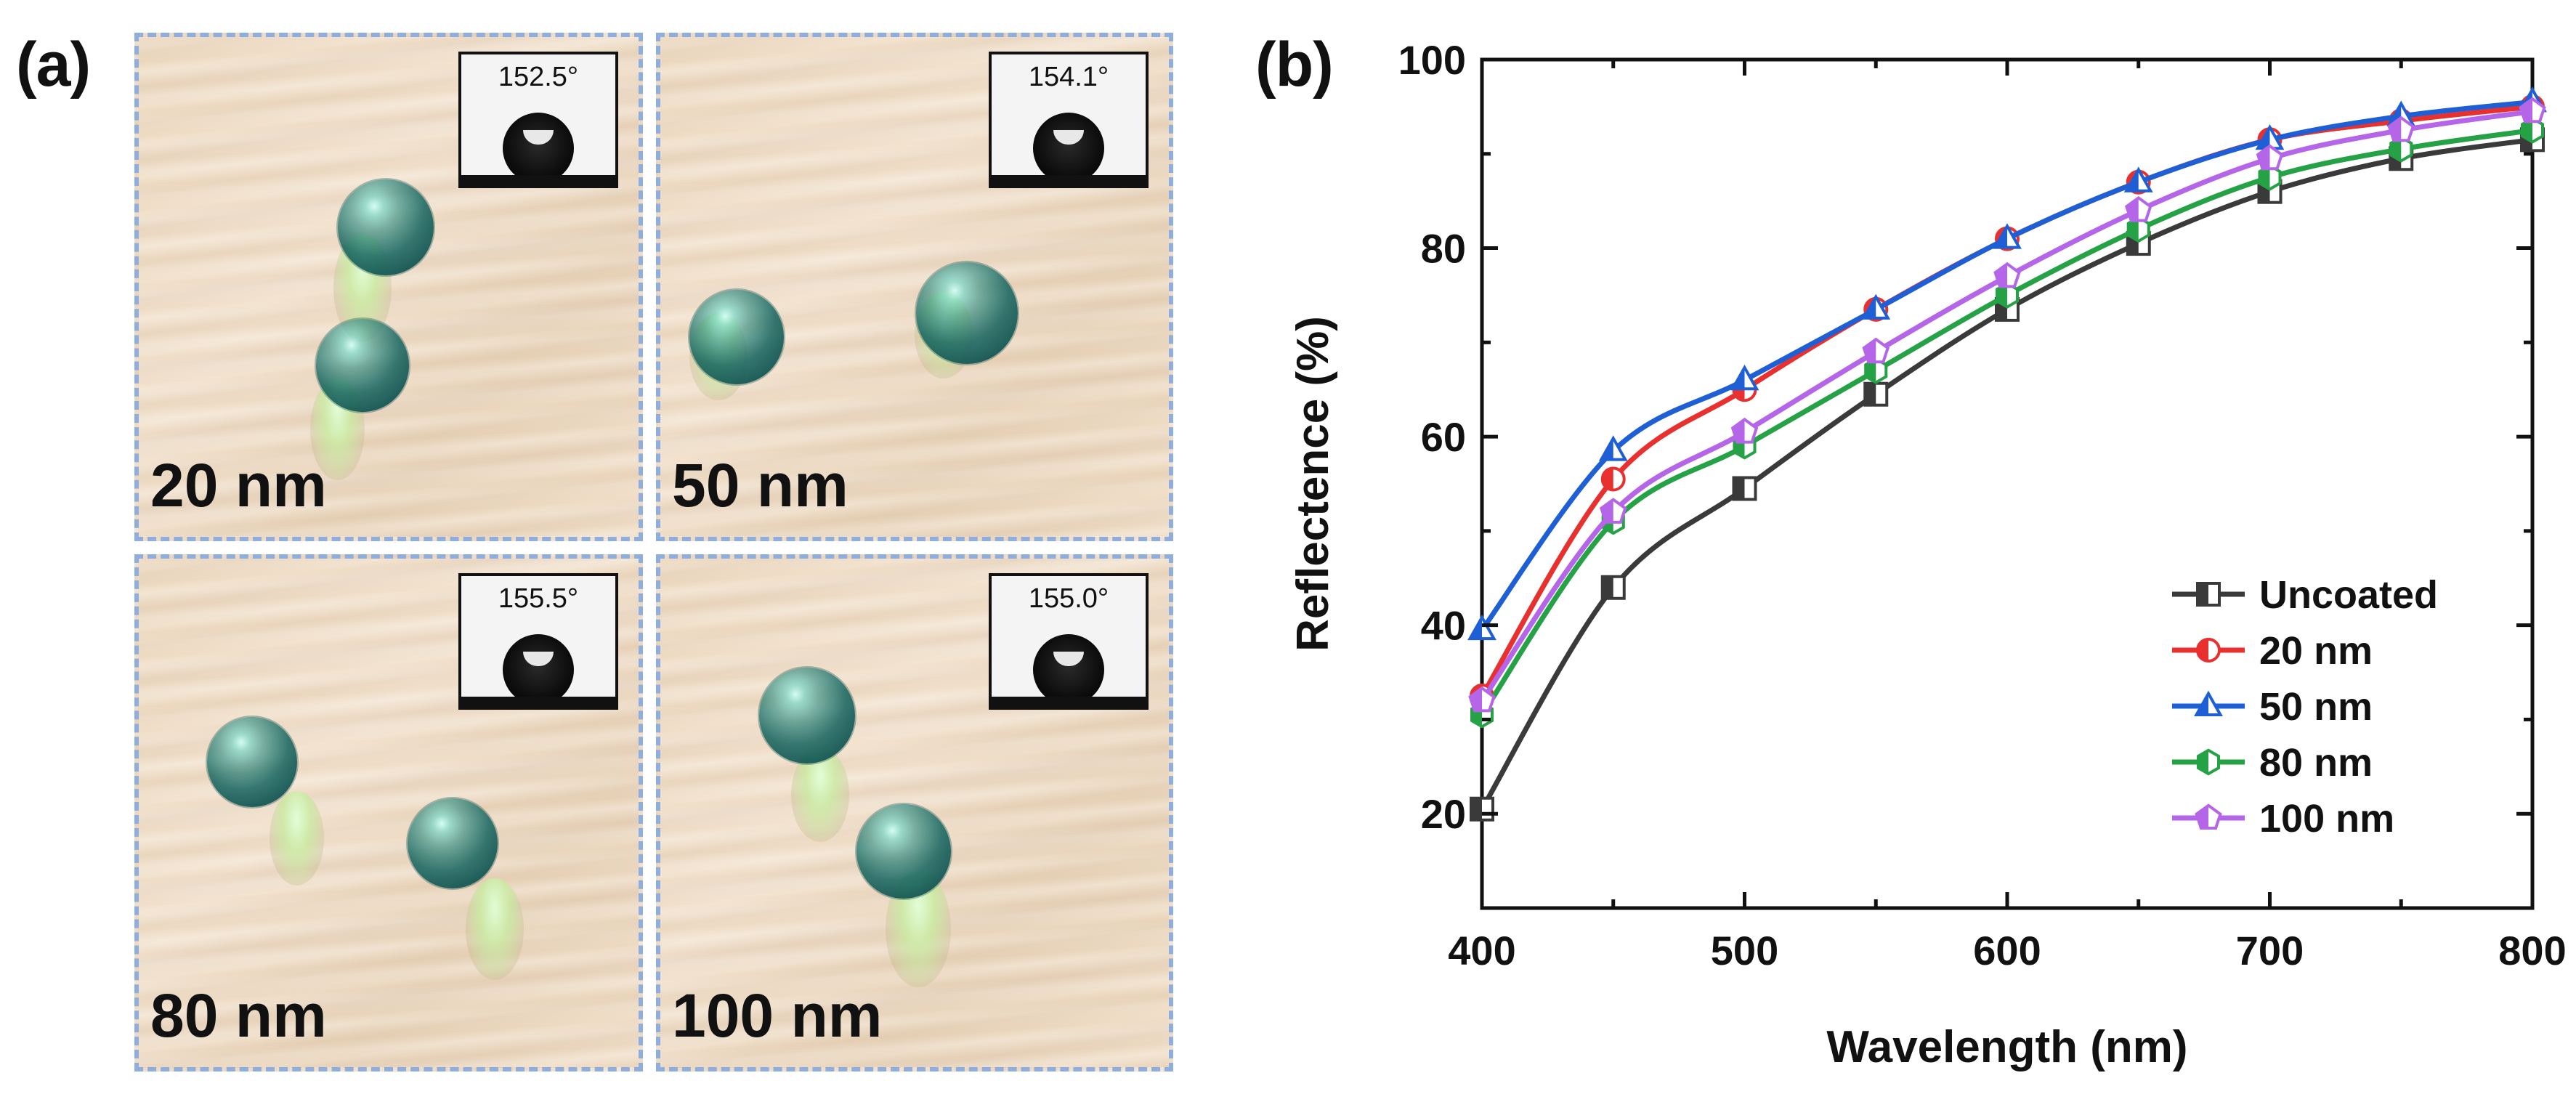 The image size is (2576, 1110). What do you see at coordinates (1443, 249) in the screenshot?
I see `y-tick-label: 80` at bounding box center [1443, 249].